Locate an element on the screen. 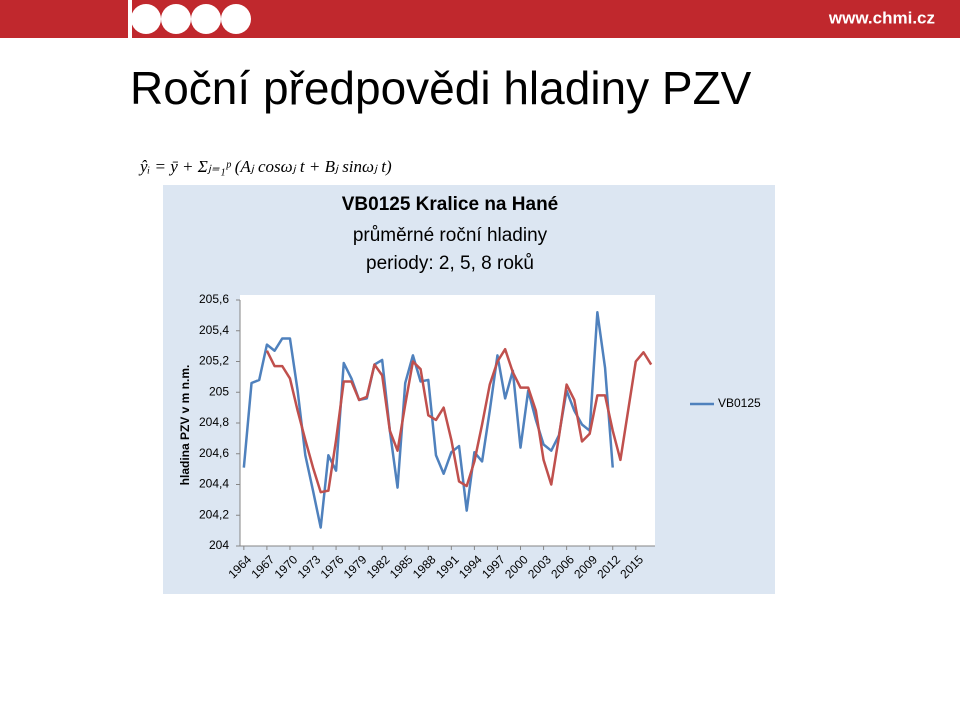 Image resolution: width=960 pixels, height=712 pixels. site-url: www.chmi.cz is located at coordinates (881, 17).